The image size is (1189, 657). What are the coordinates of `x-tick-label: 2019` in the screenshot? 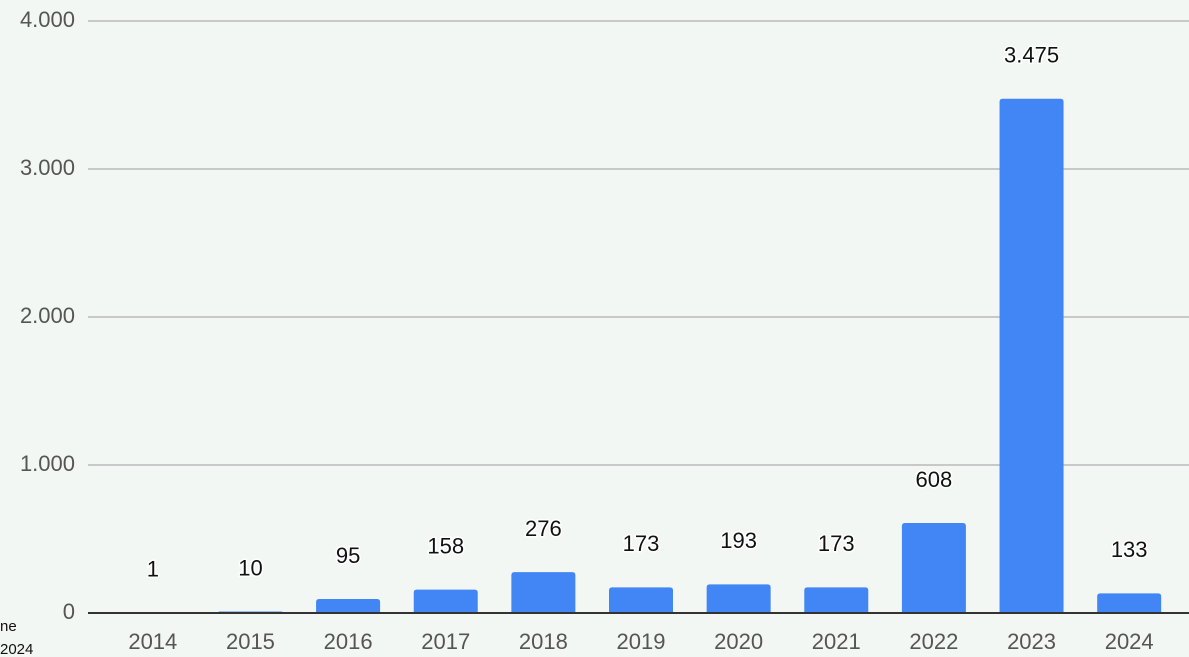 It's located at (641, 641).